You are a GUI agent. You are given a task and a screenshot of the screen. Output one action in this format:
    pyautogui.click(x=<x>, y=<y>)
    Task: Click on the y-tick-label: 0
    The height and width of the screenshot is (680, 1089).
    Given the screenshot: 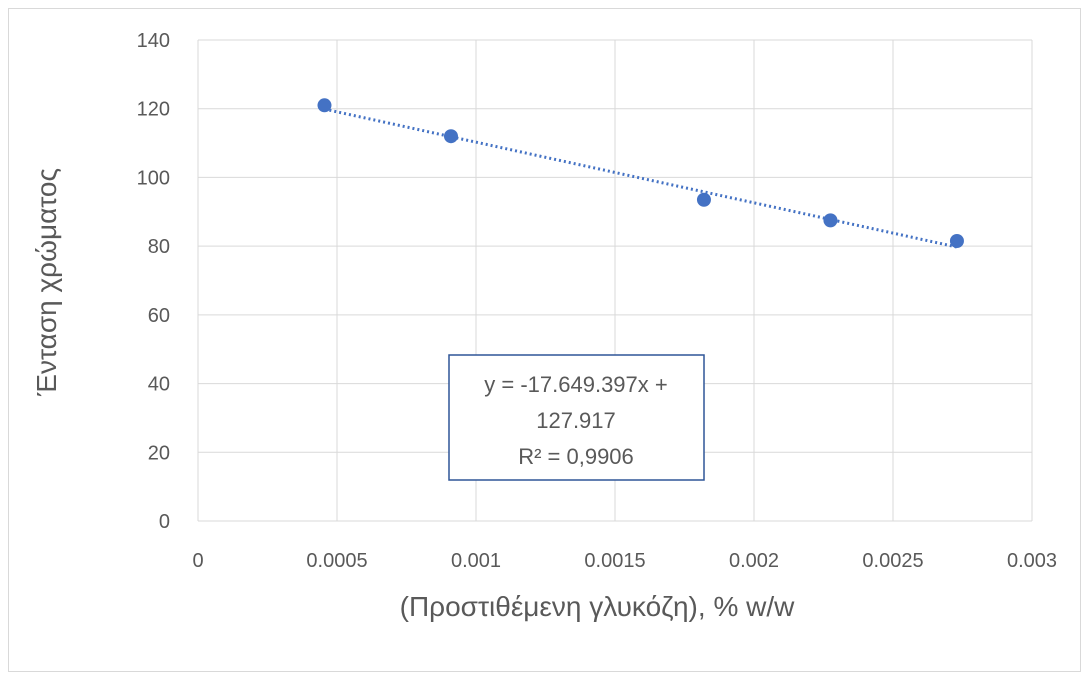 What is the action you would take?
    pyautogui.click(x=164, y=522)
    